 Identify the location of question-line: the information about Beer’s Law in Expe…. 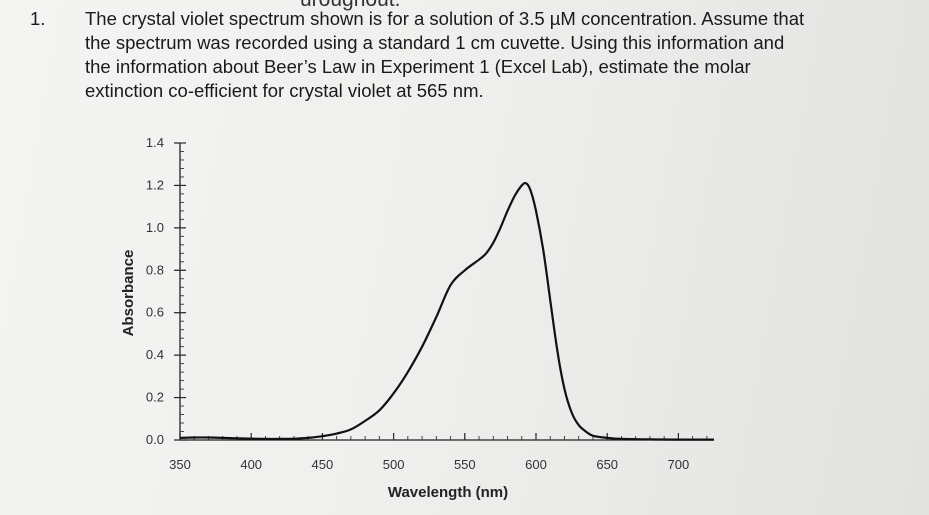
(418, 66).